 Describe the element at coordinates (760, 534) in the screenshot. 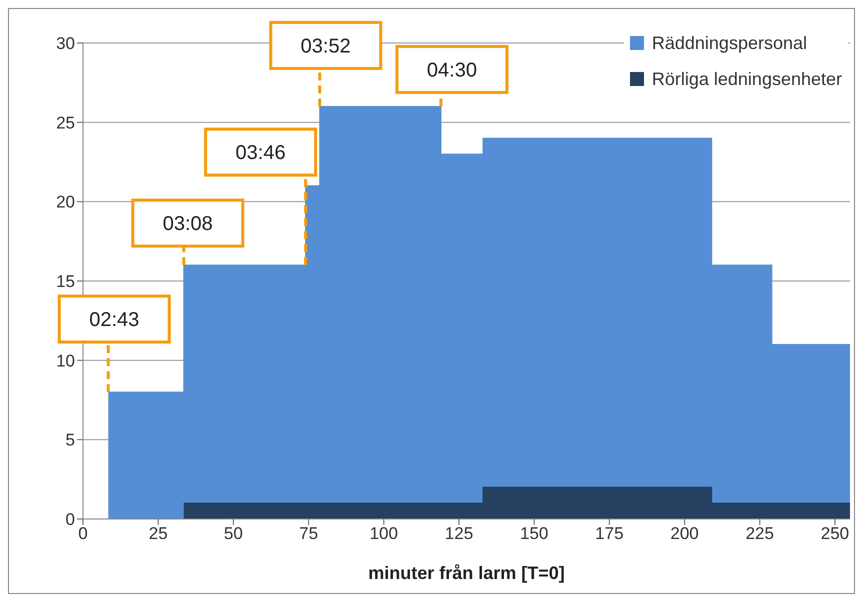

I see `x-tick-label: 225` at that location.